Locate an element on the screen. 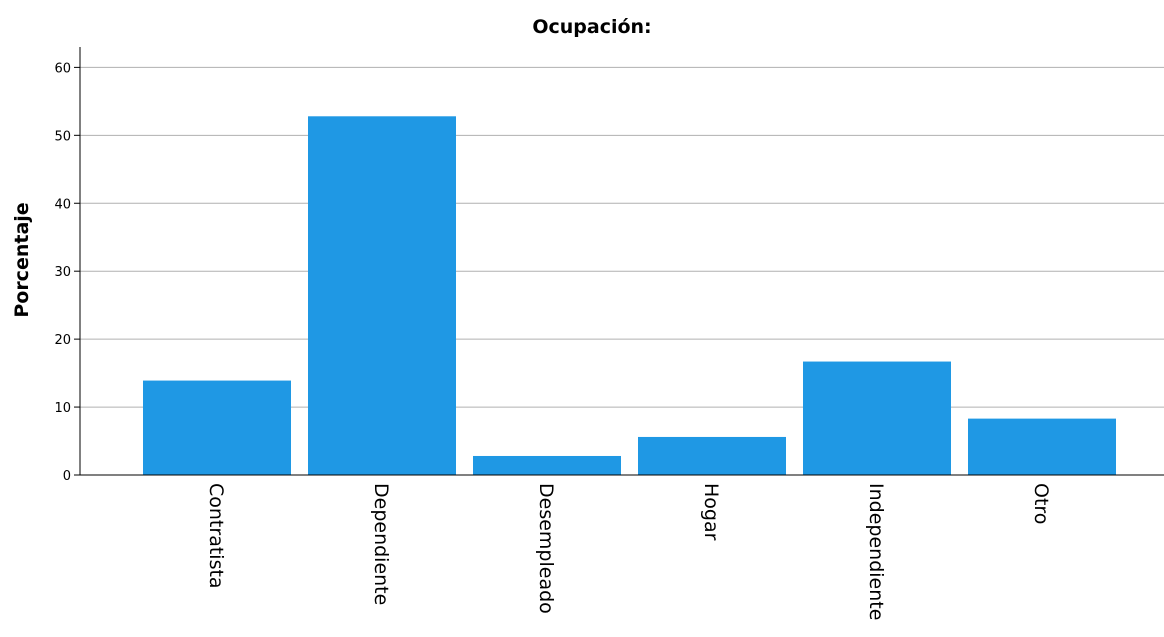 Image resolution: width=1164 pixels, height=637 pixels. y-tick-label: 10 is located at coordinates (62, 408).